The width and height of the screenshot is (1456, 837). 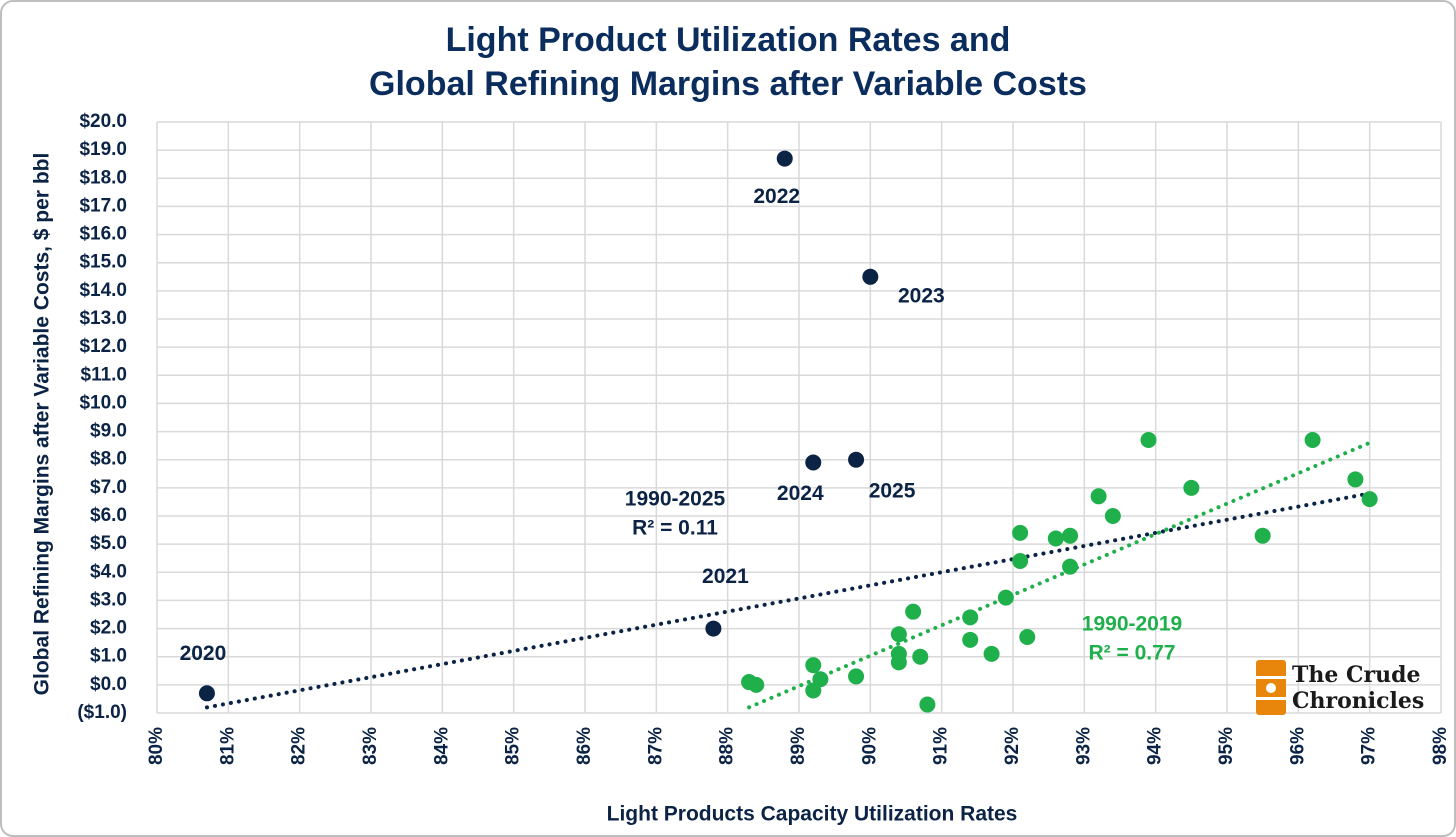 I want to click on x-tick-label: 84%, so click(x=441, y=746).